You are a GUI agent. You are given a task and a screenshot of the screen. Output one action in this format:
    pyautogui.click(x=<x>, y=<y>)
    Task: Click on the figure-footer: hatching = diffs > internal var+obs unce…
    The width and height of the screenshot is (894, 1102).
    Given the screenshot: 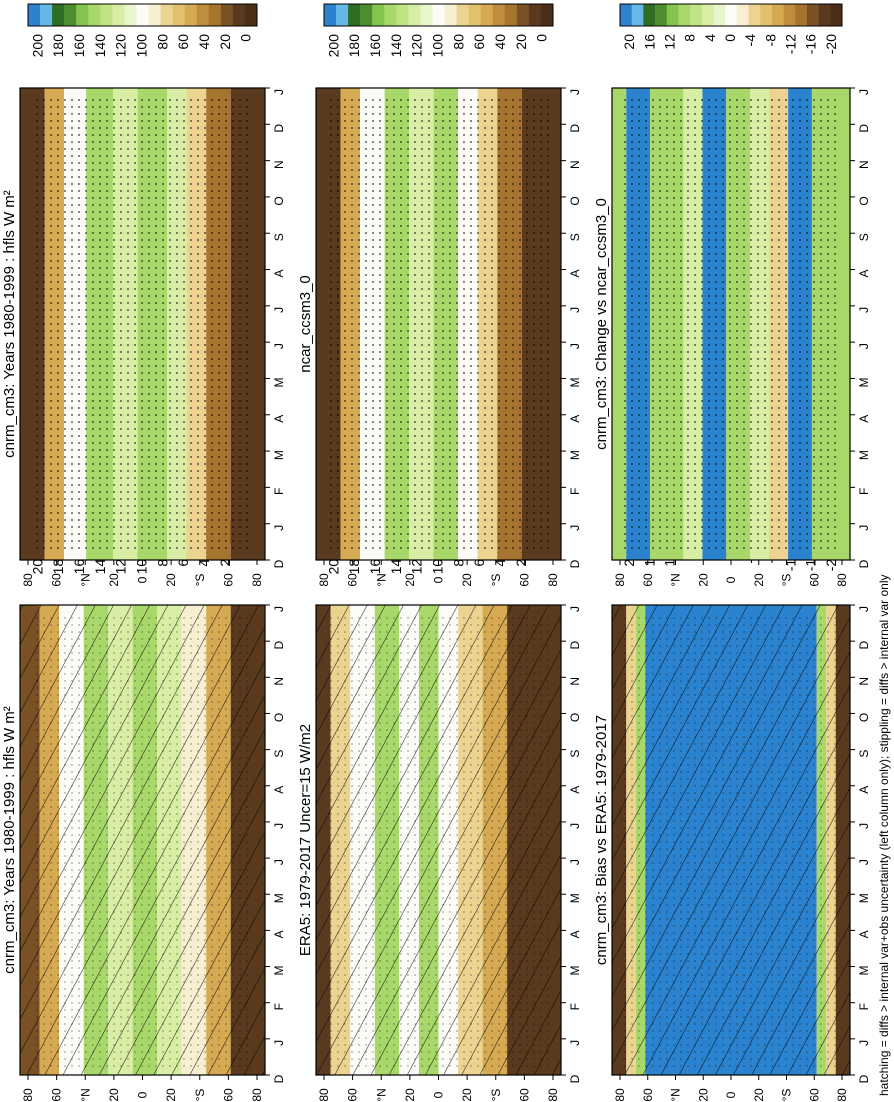 What is the action you would take?
    pyautogui.click(x=884, y=835)
    